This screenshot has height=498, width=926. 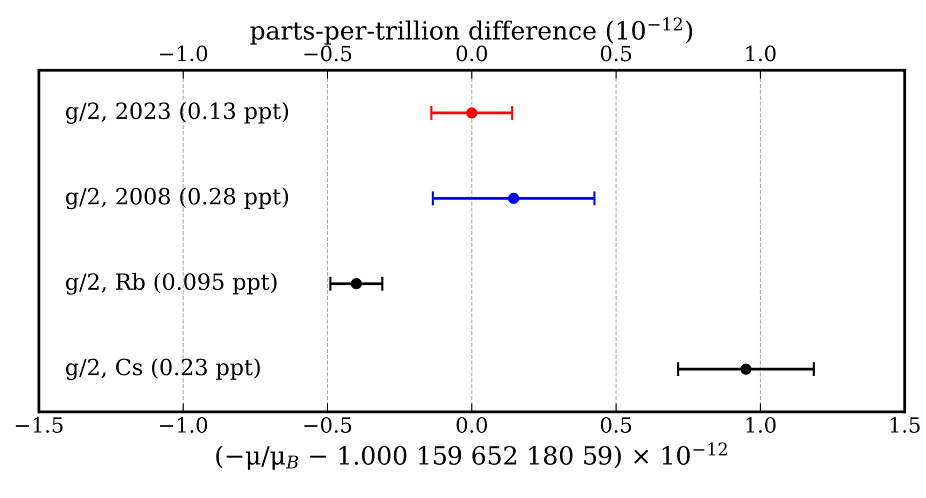 I want to click on x2-tick-label: −0.5, so click(x=328, y=54).